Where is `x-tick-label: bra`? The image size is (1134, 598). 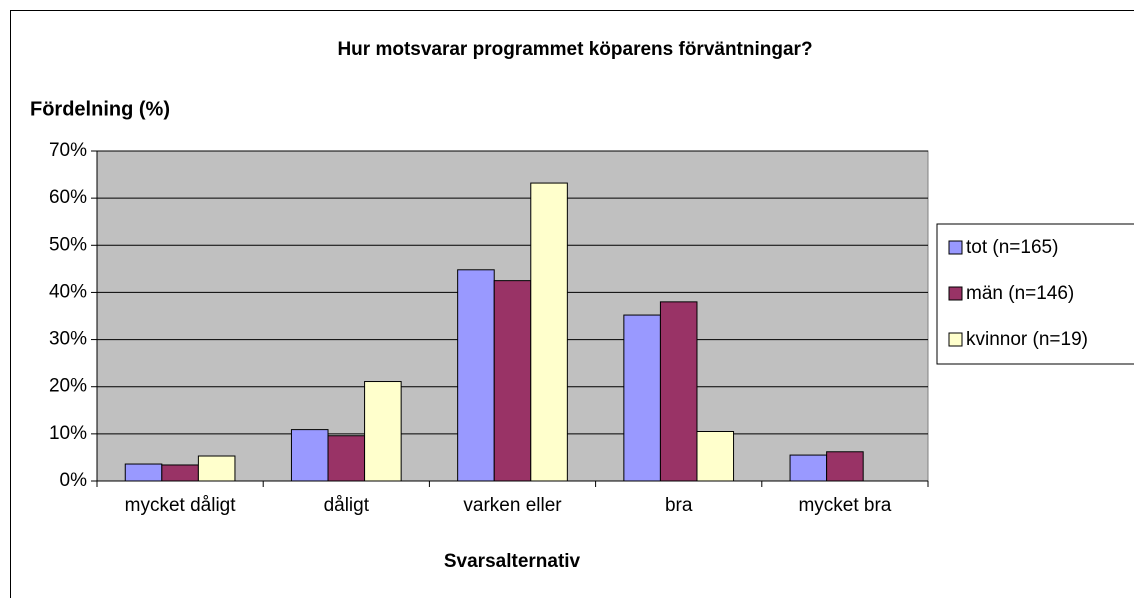 x-tick-label: bra is located at coordinates (679, 505).